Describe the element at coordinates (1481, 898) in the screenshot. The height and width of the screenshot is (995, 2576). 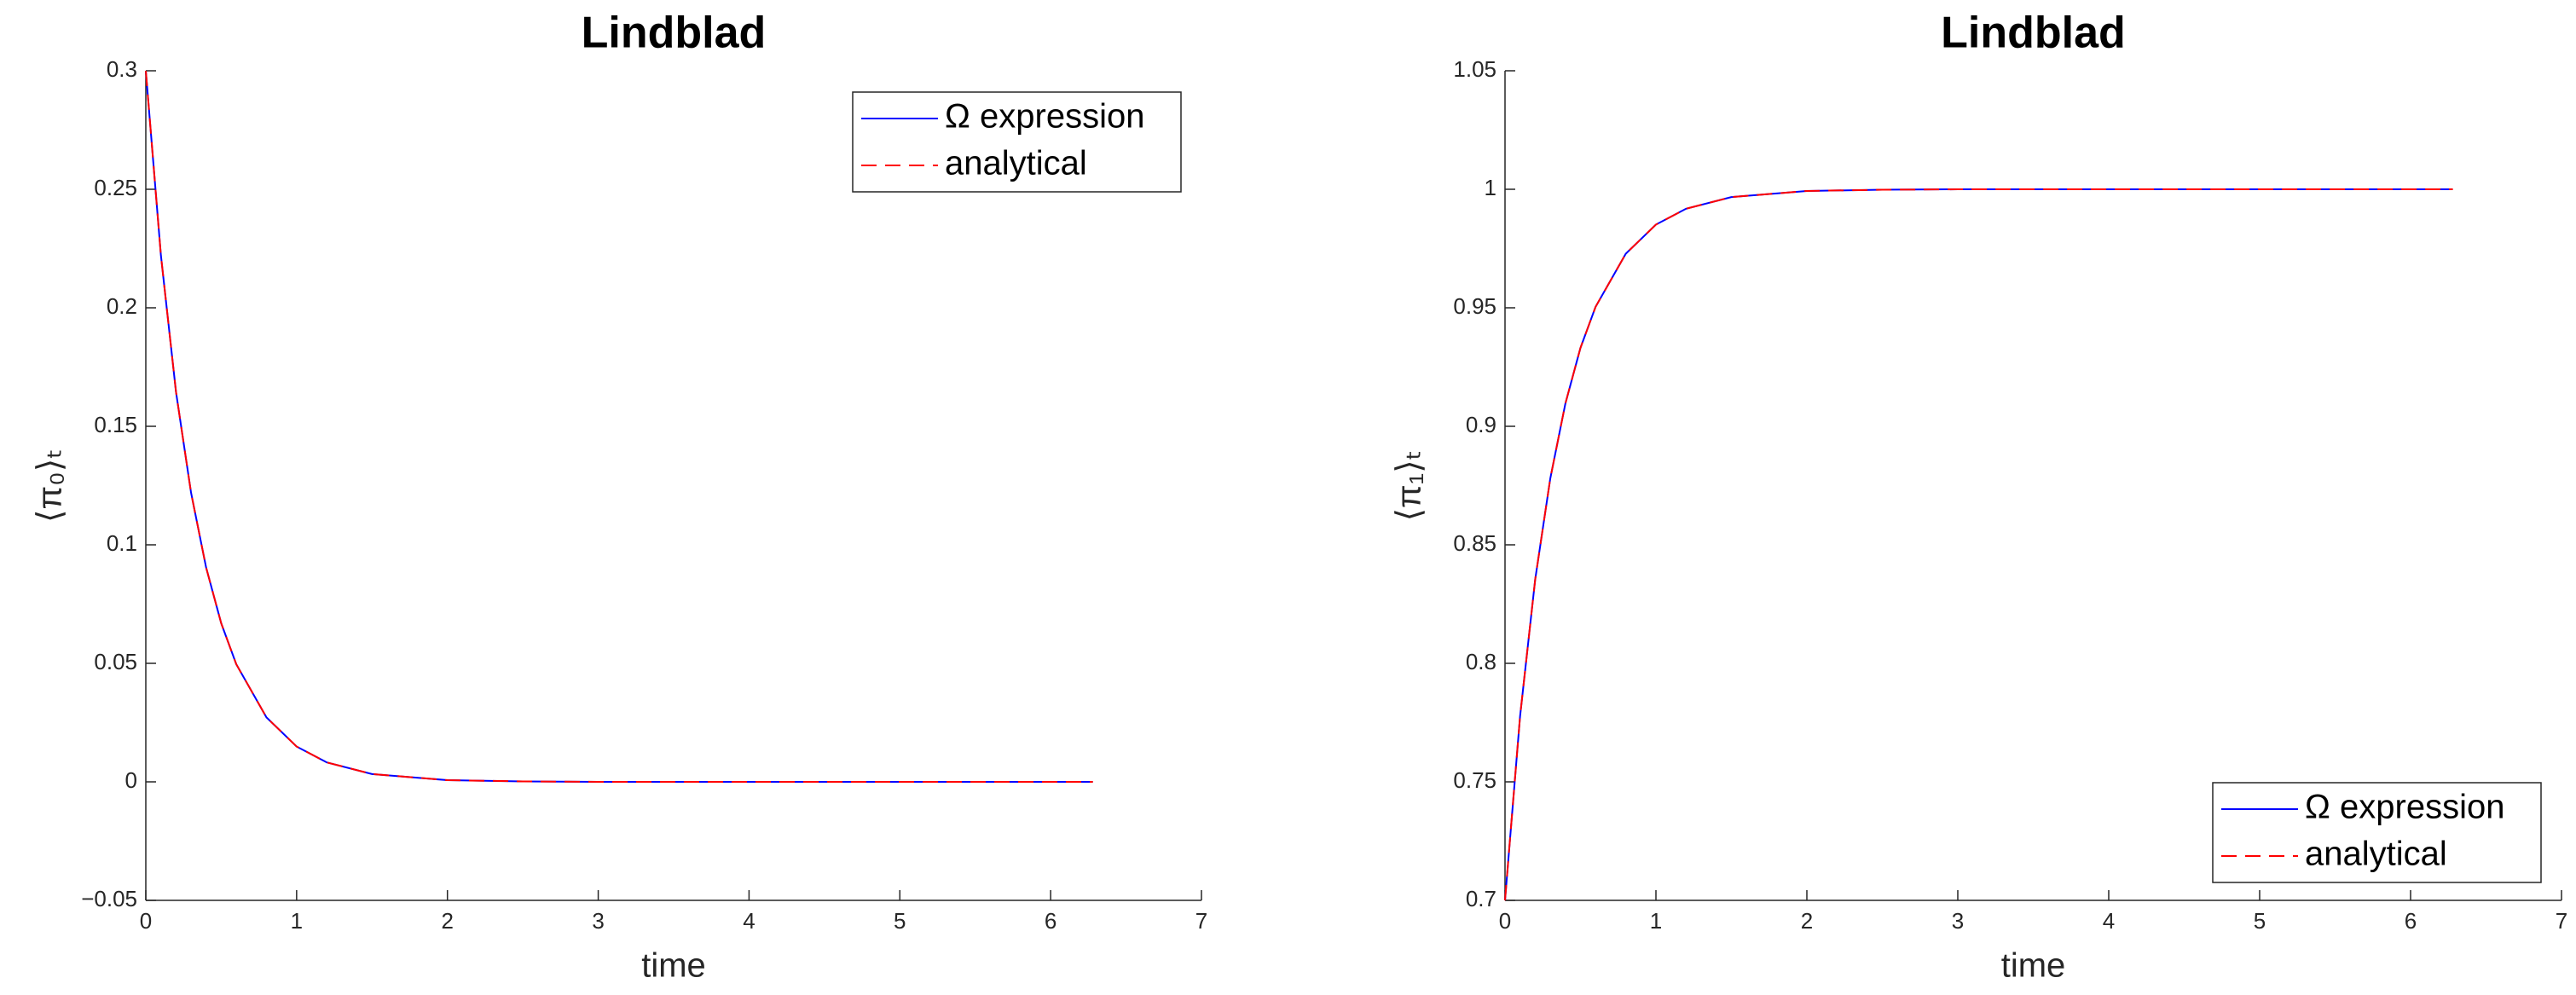
I see `y-tick-label: 0.7` at that location.